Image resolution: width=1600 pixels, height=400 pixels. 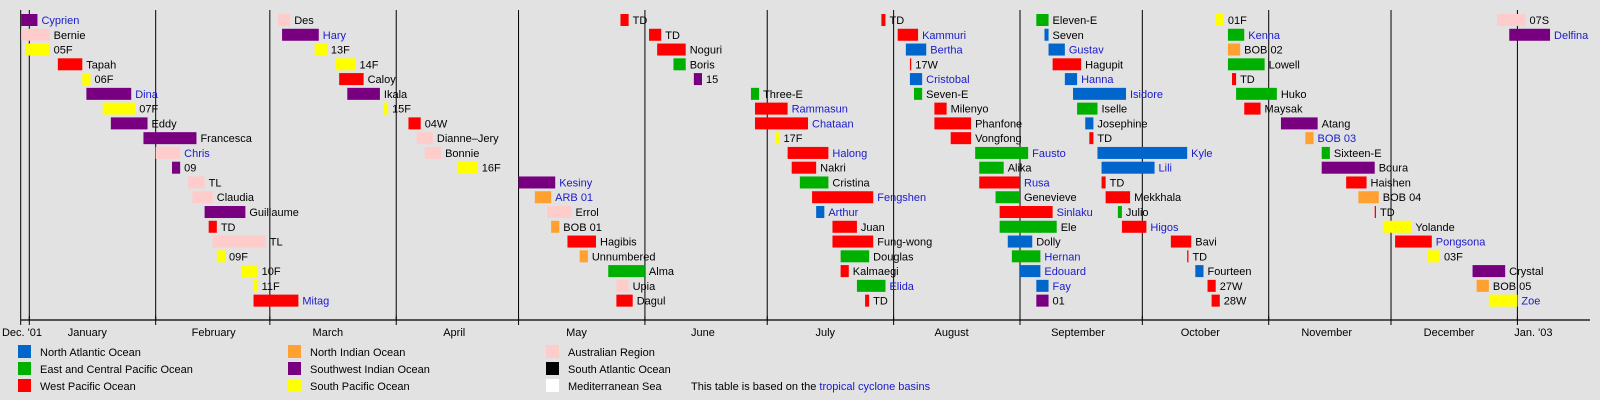 I want to click on storm-edouard: Edouard, so click(x=1053, y=271).